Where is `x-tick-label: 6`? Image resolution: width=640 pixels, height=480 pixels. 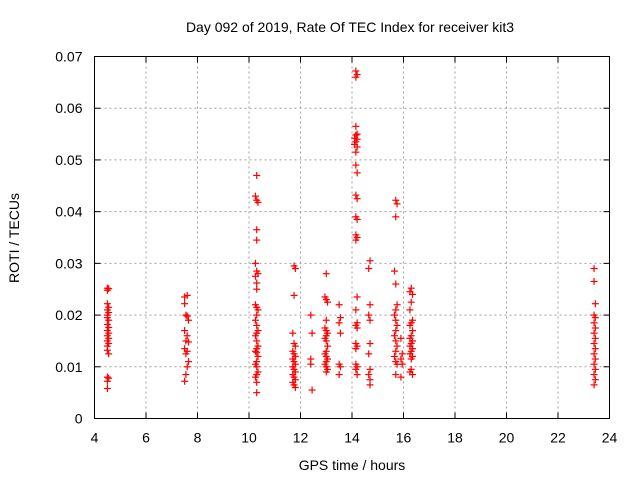
x-tick-label: 6 is located at coordinates (146, 438).